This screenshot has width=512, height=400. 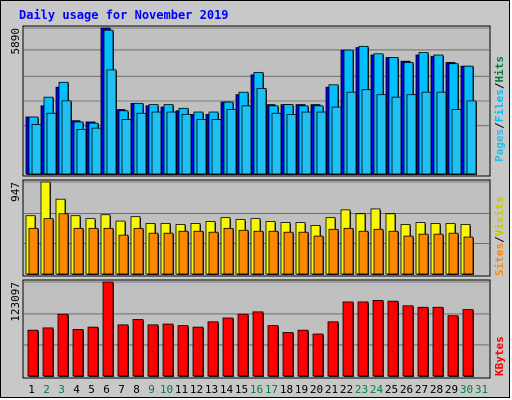 What do you see at coordinates (331, 389) in the screenshot?
I see `x-label-21: 21` at bounding box center [331, 389].